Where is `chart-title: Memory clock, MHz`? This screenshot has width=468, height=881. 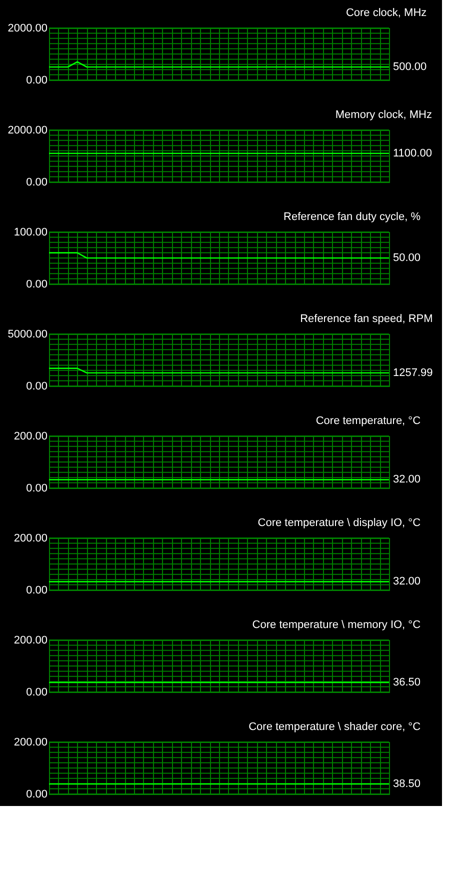 chart-title: Memory clock, MHz is located at coordinates (383, 115).